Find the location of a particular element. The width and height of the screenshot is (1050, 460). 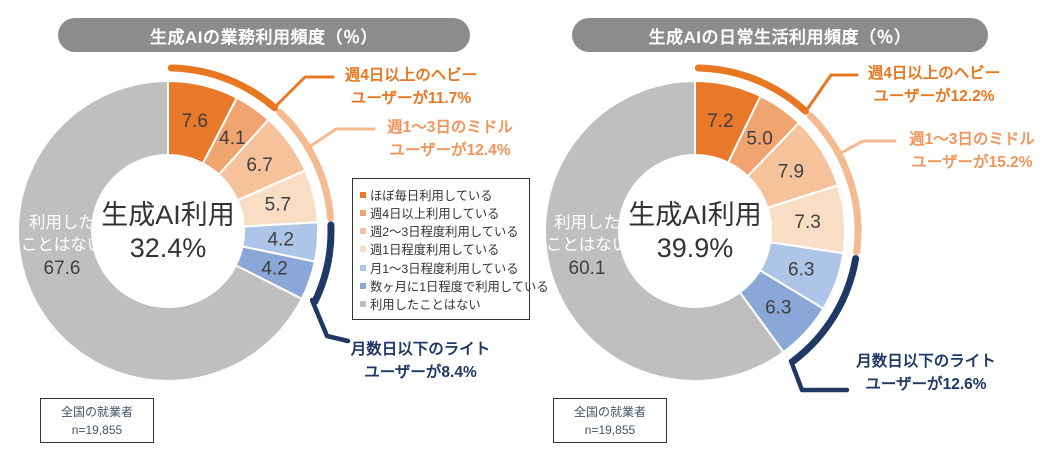

annotation-line: ユーザーが11.7% is located at coordinates (411, 99).